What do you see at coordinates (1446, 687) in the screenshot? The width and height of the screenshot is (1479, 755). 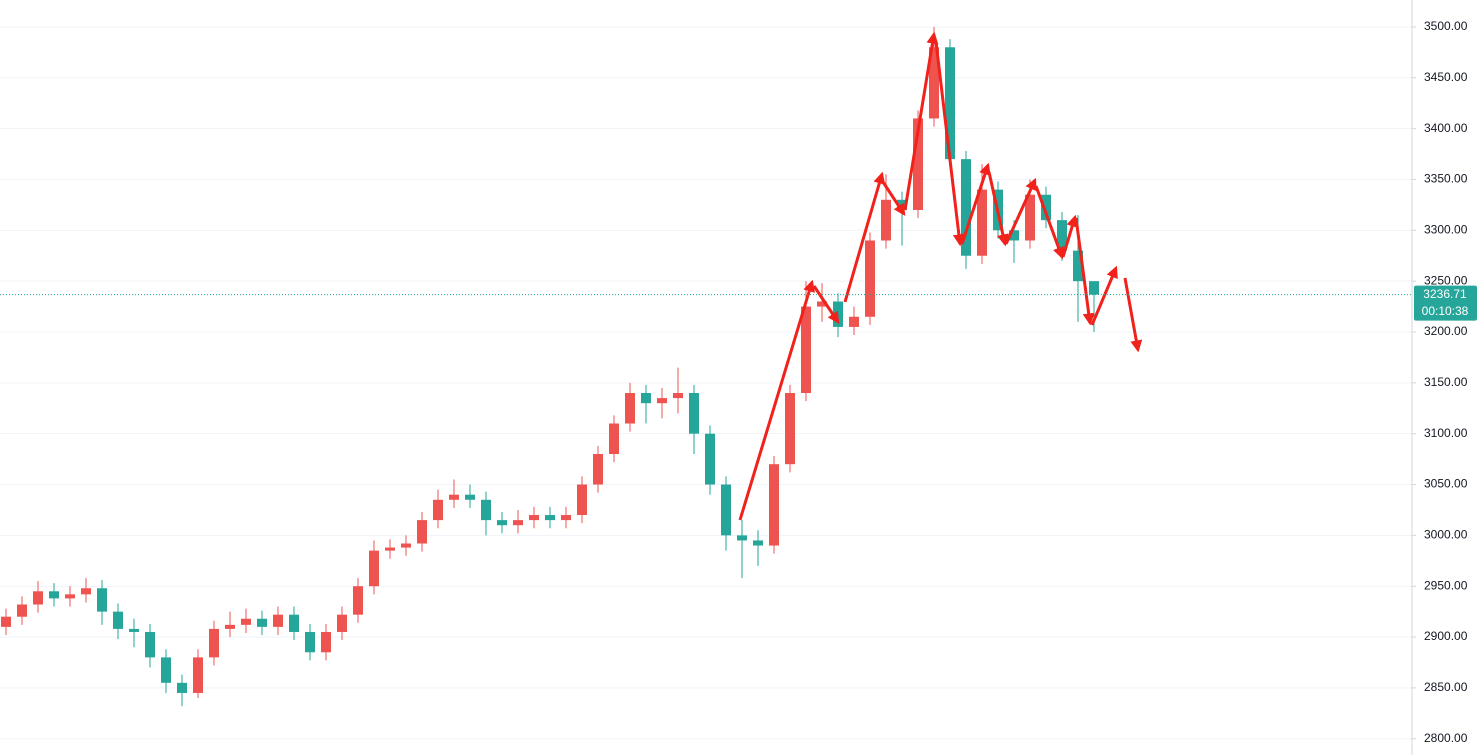 I see `y-tick-label: 2850.00` at bounding box center [1446, 687].